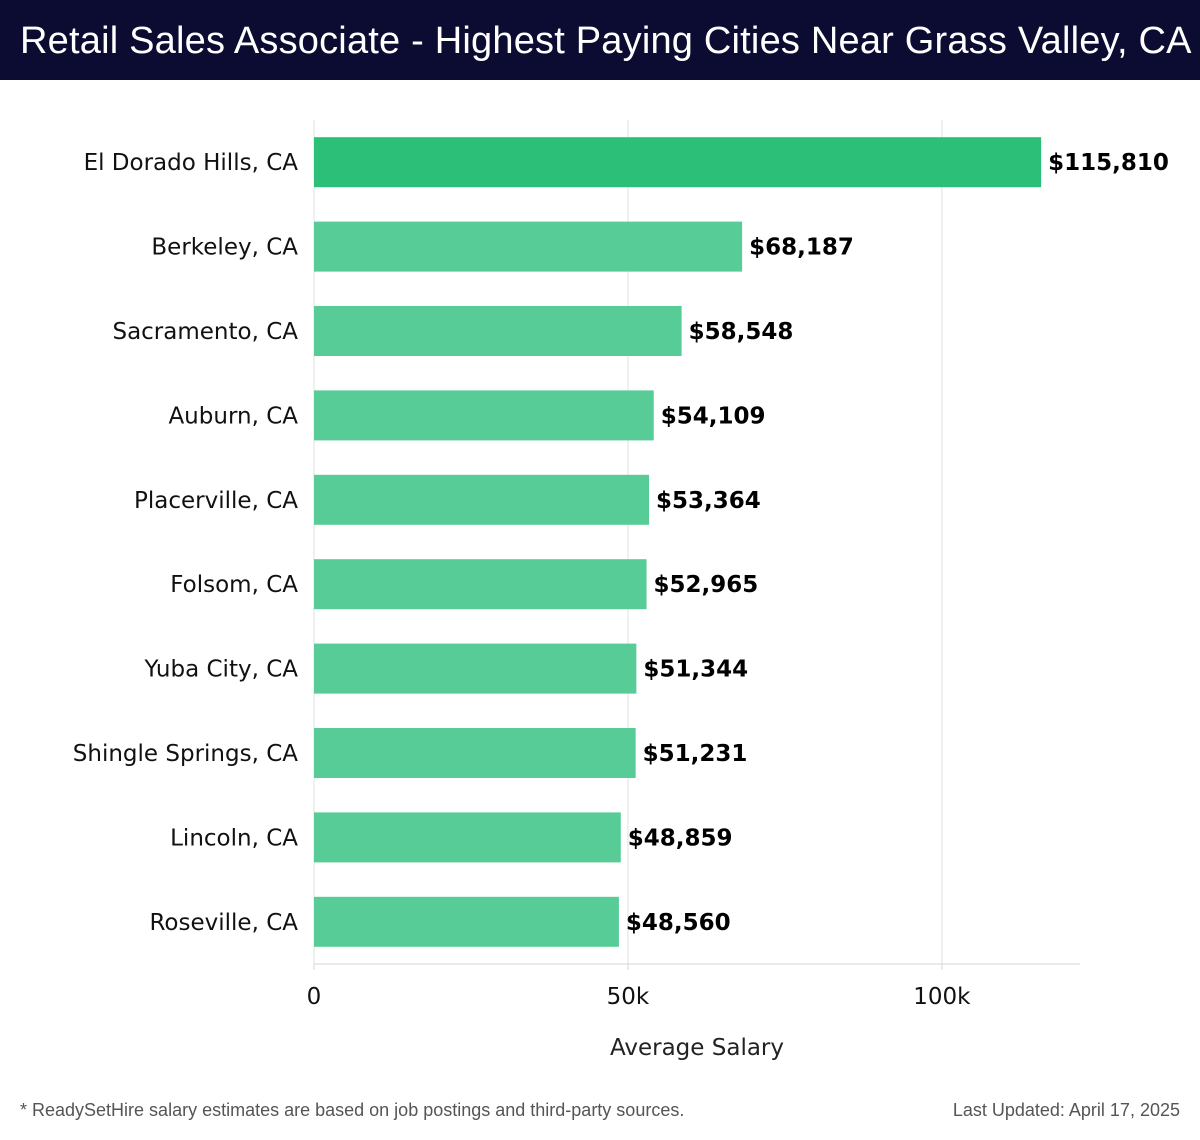 This screenshot has height=1140, width=1200. What do you see at coordinates (713, 416) in the screenshot?
I see `value-label: $54,109` at bounding box center [713, 416].